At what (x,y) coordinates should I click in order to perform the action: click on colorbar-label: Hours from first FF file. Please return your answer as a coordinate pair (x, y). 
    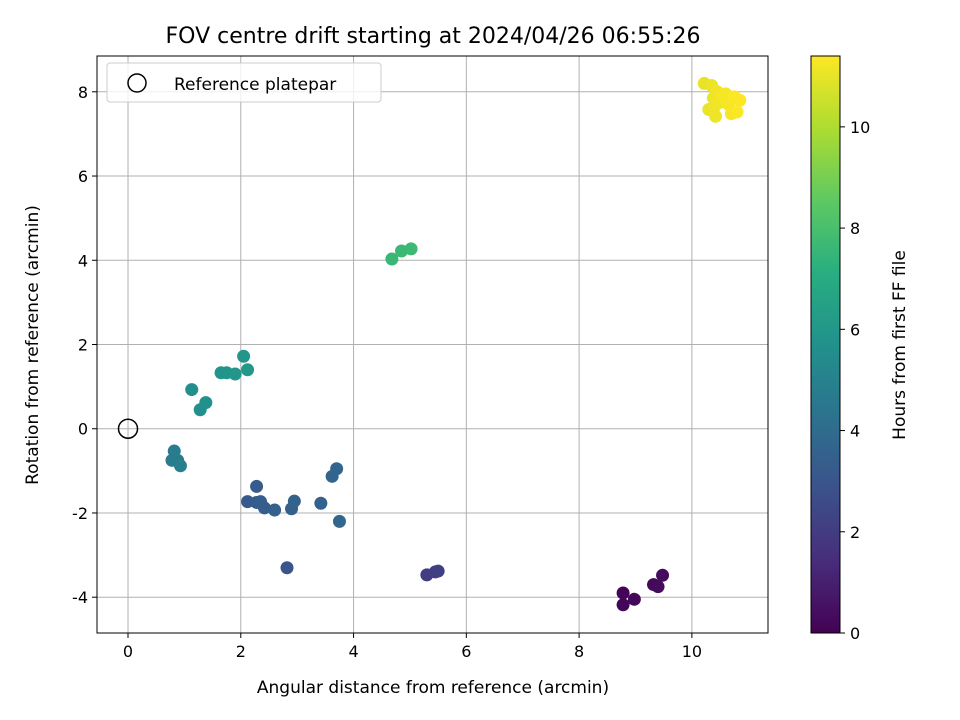
    Looking at the image, I should click on (900, 345).